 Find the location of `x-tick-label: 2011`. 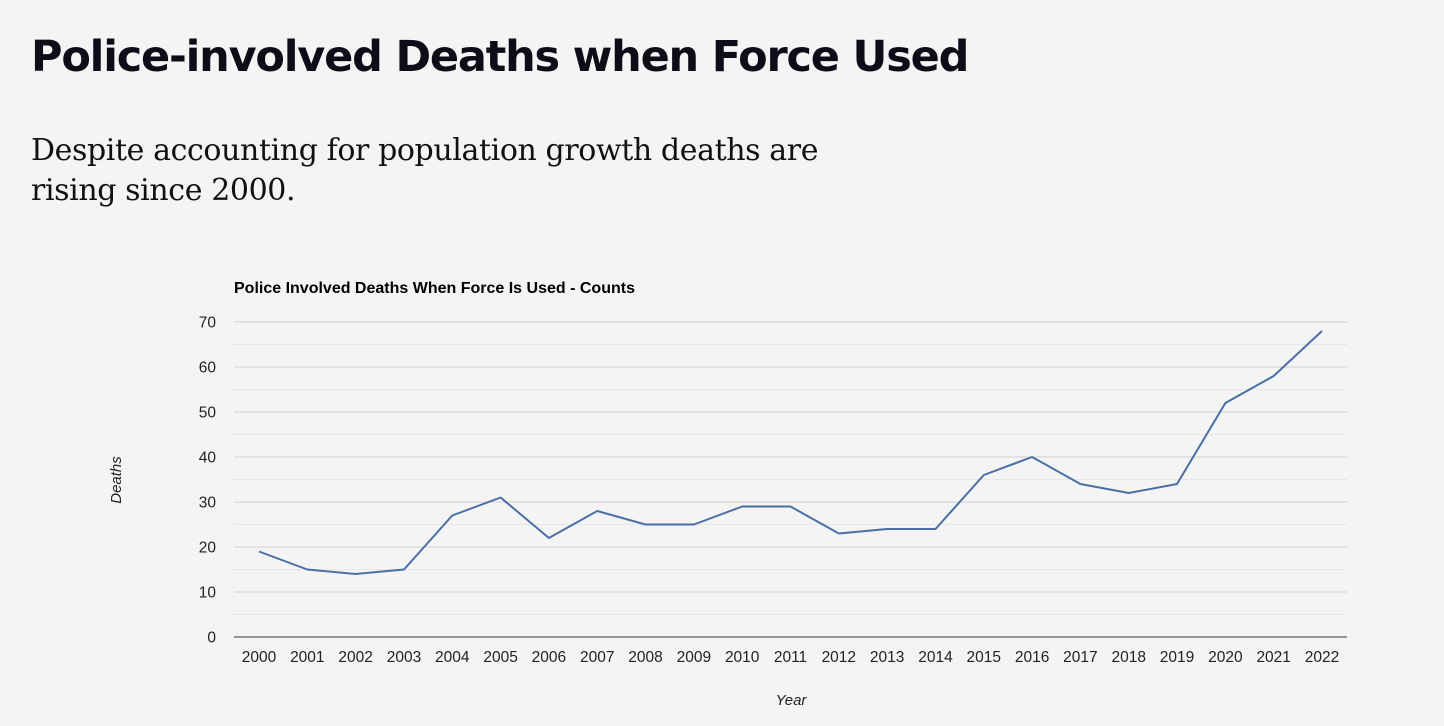

x-tick-label: 2011 is located at coordinates (790, 657).